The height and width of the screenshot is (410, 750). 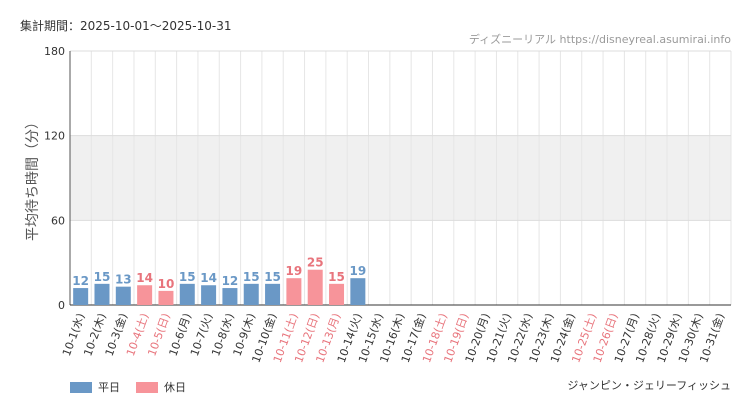 I want to click on bars, so click(x=219, y=287).